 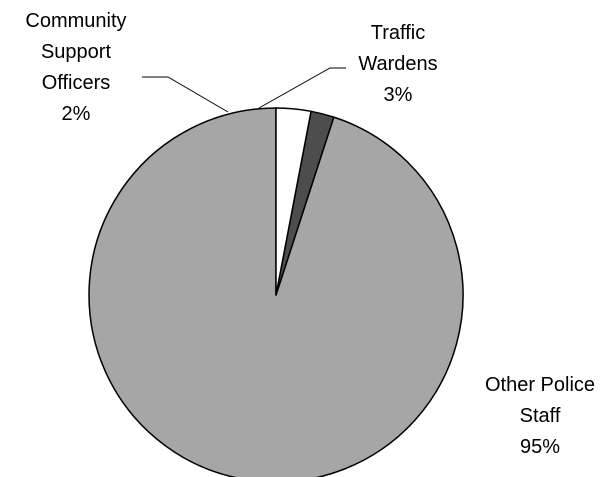 What do you see at coordinates (75, 21) in the screenshot?
I see `slice-category-label: Community` at bounding box center [75, 21].